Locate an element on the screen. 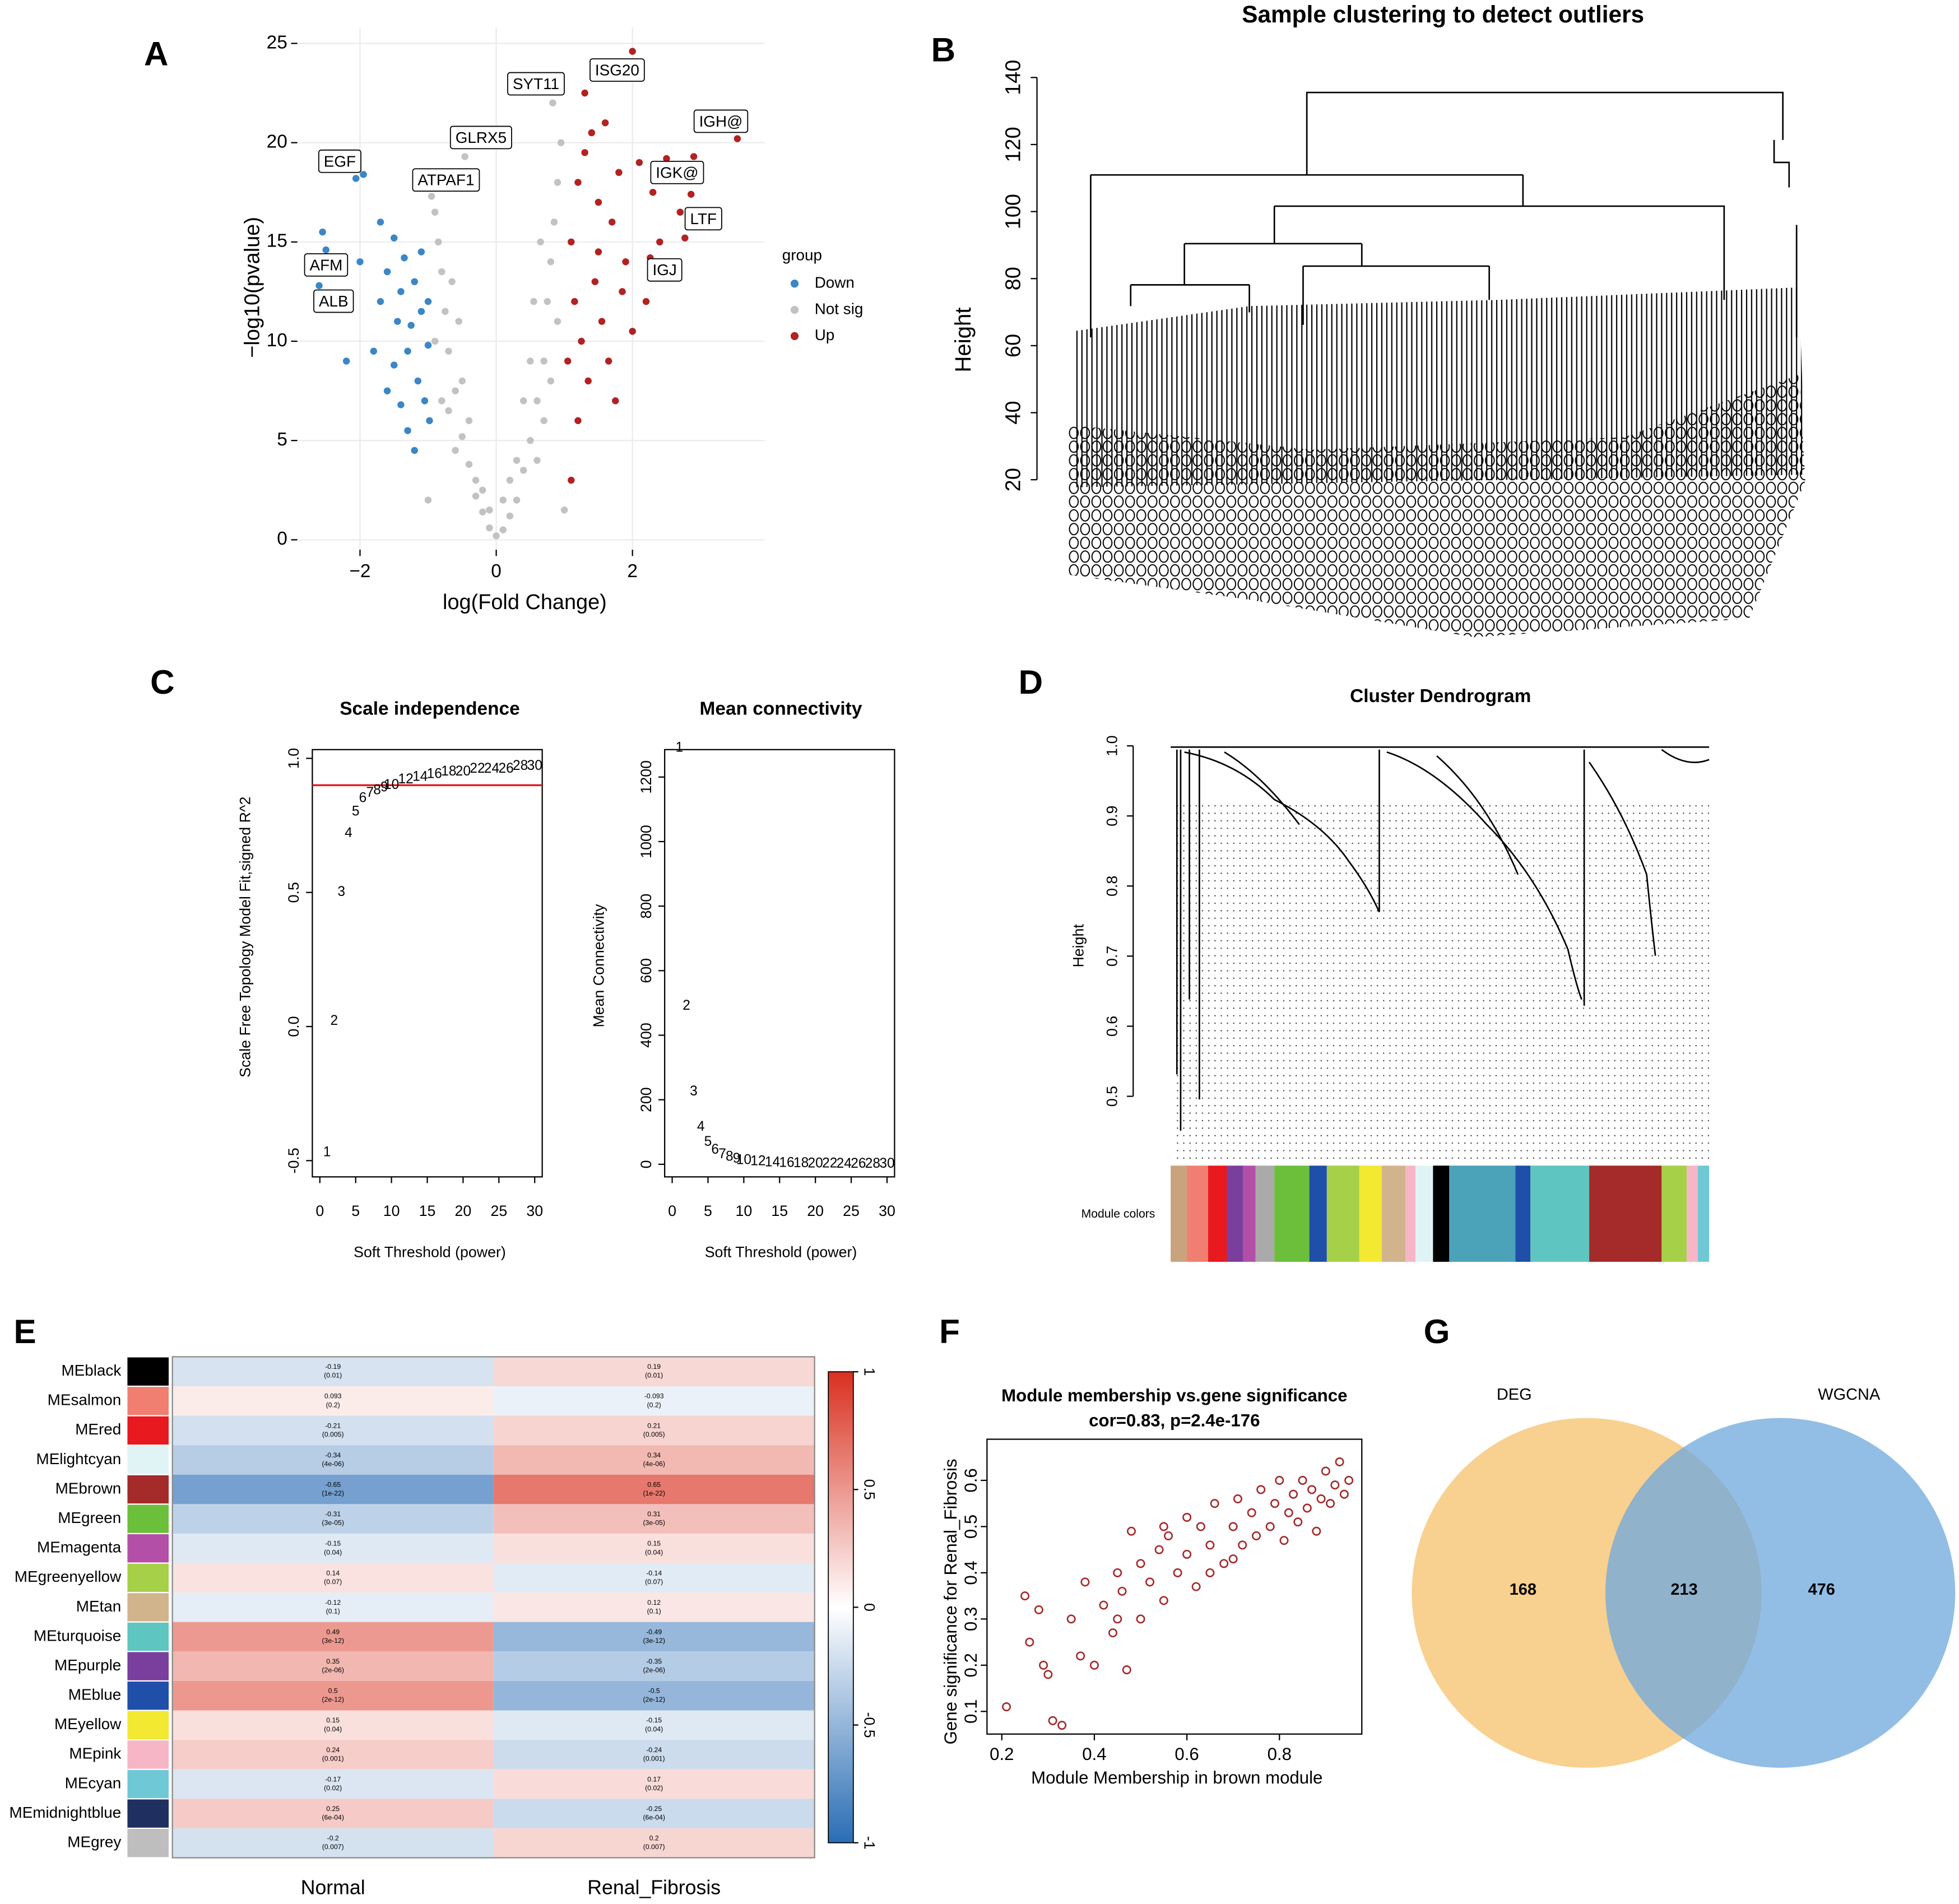  row-label: MEgrey is located at coordinates (94, 1842).